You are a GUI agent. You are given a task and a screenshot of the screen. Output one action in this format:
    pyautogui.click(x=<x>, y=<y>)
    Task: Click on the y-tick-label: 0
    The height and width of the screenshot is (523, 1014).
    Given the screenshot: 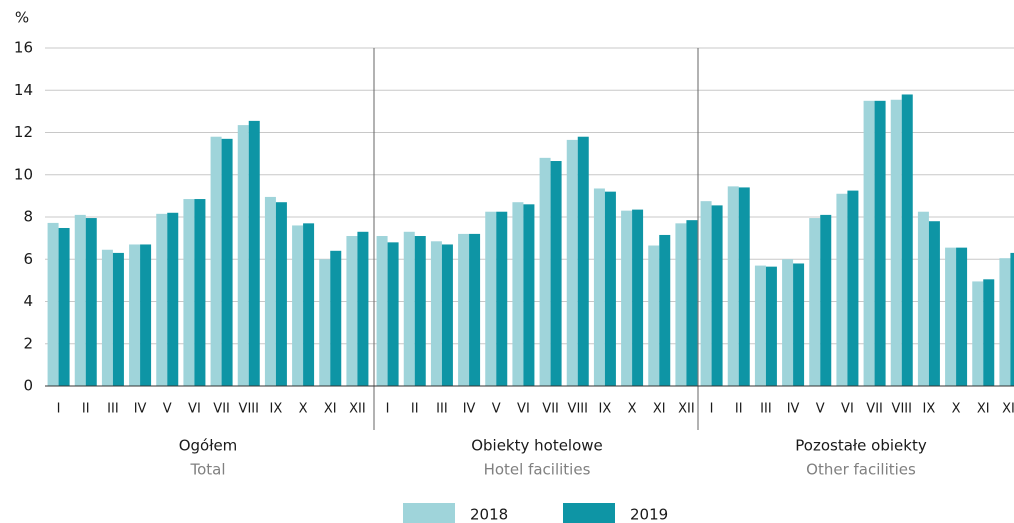 What is the action you would take?
    pyautogui.click(x=28, y=386)
    